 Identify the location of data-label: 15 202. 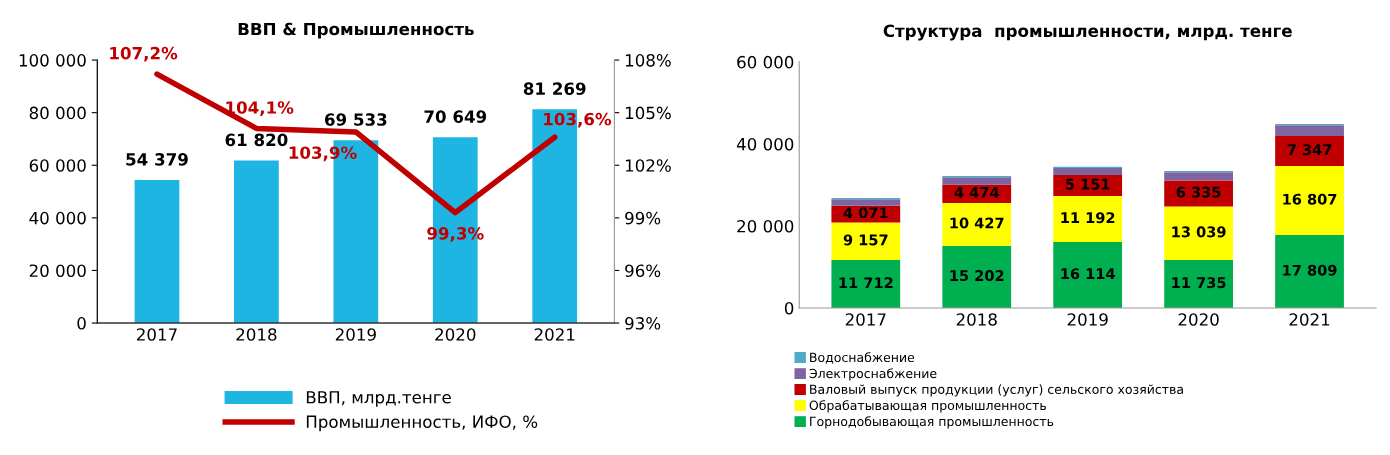
(977, 276).